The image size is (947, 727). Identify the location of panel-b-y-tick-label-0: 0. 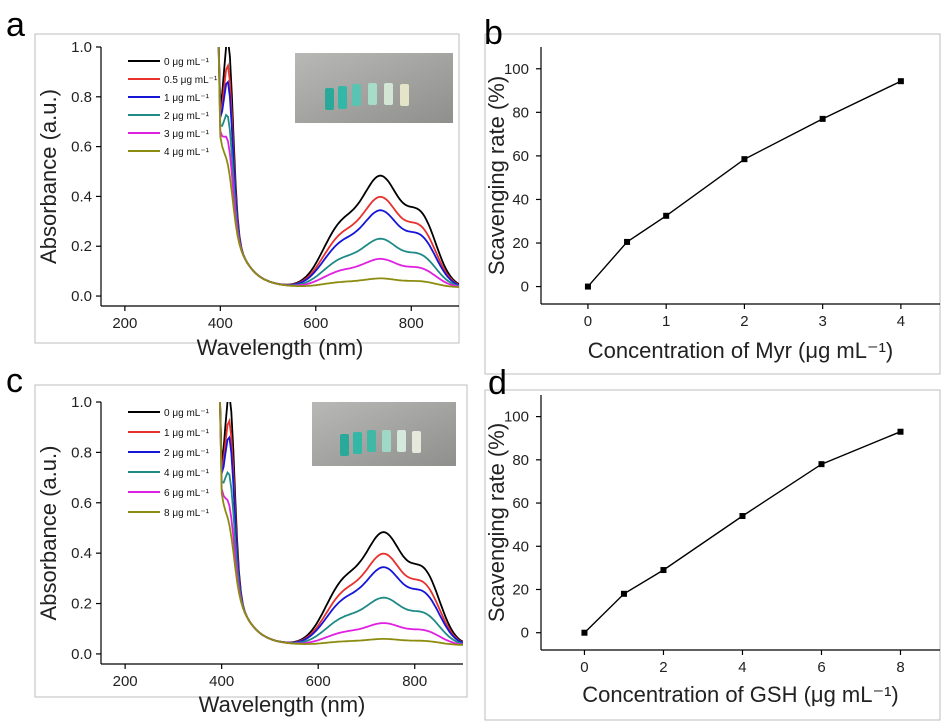
(525, 287).